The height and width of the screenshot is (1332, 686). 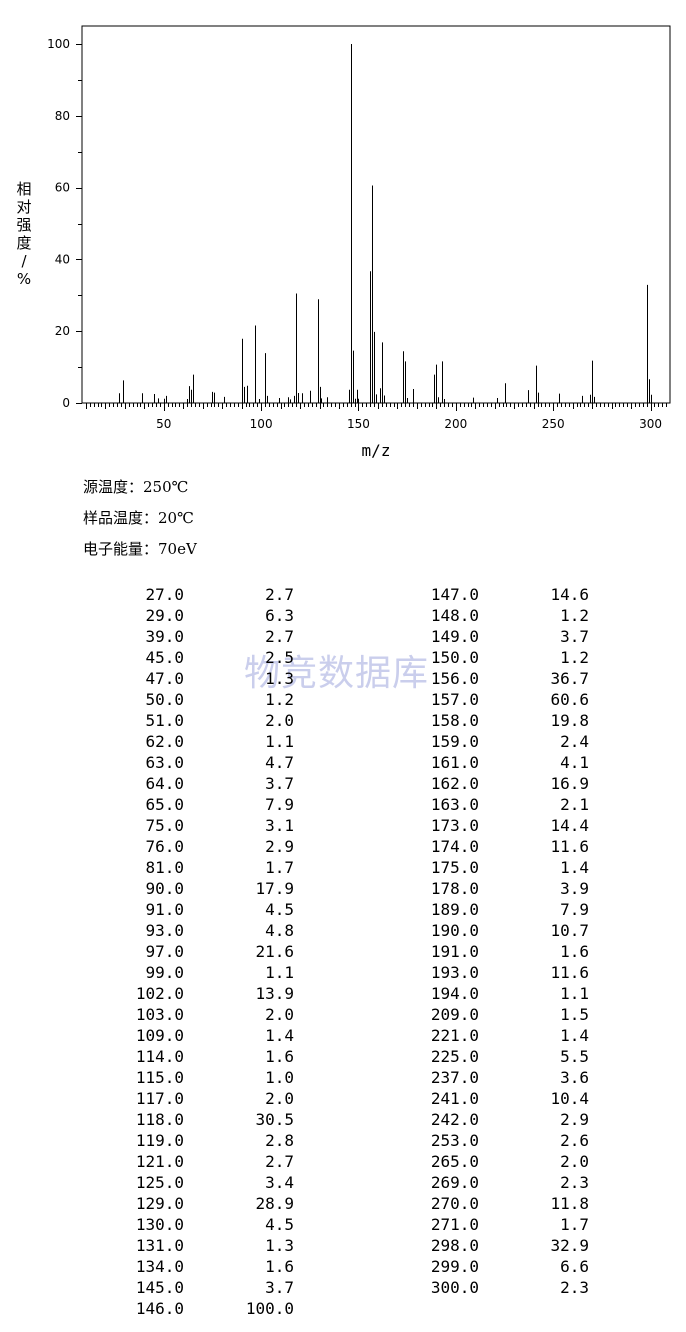 What do you see at coordinates (209, 762) in the screenshot?
I see `table-row: 63.0 4.7` at bounding box center [209, 762].